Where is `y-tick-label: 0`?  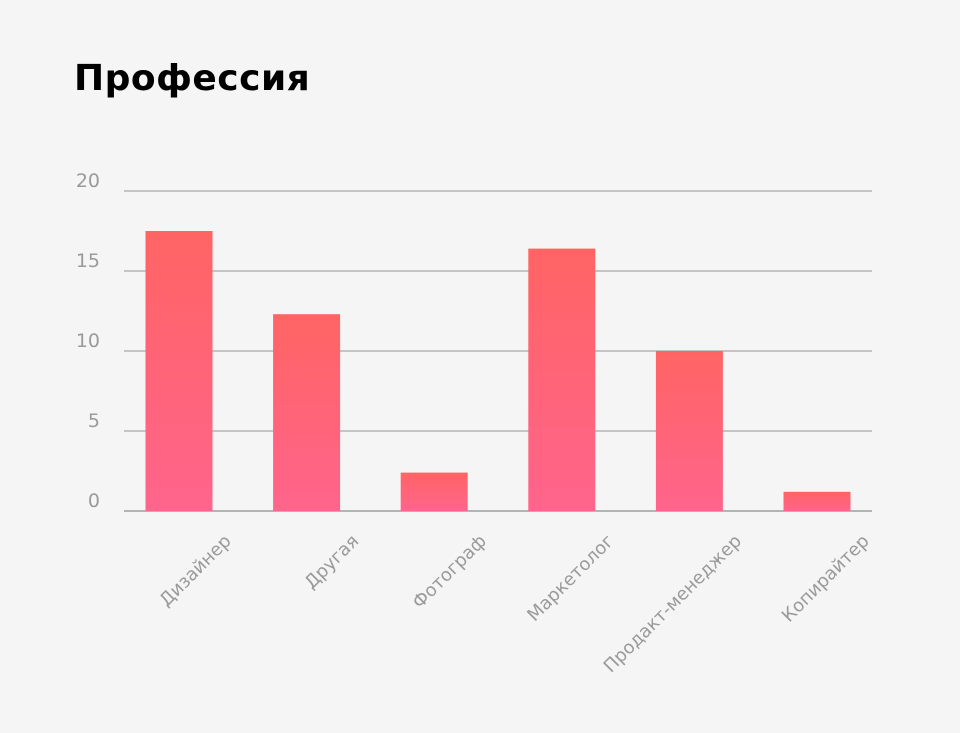
y-tick-label: 0 is located at coordinates (94, 501).